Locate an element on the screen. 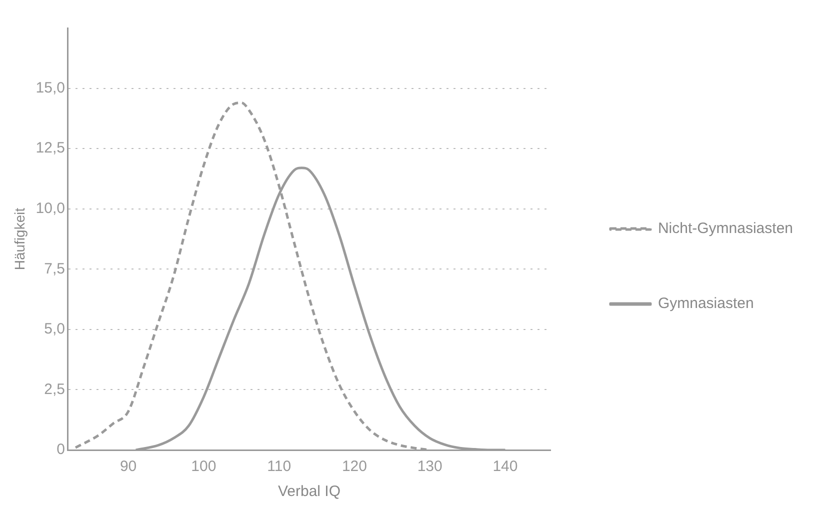 The height and width of the screenshot is (515, 821). x-tick-label: 100 is located at coordinates (203, 467).